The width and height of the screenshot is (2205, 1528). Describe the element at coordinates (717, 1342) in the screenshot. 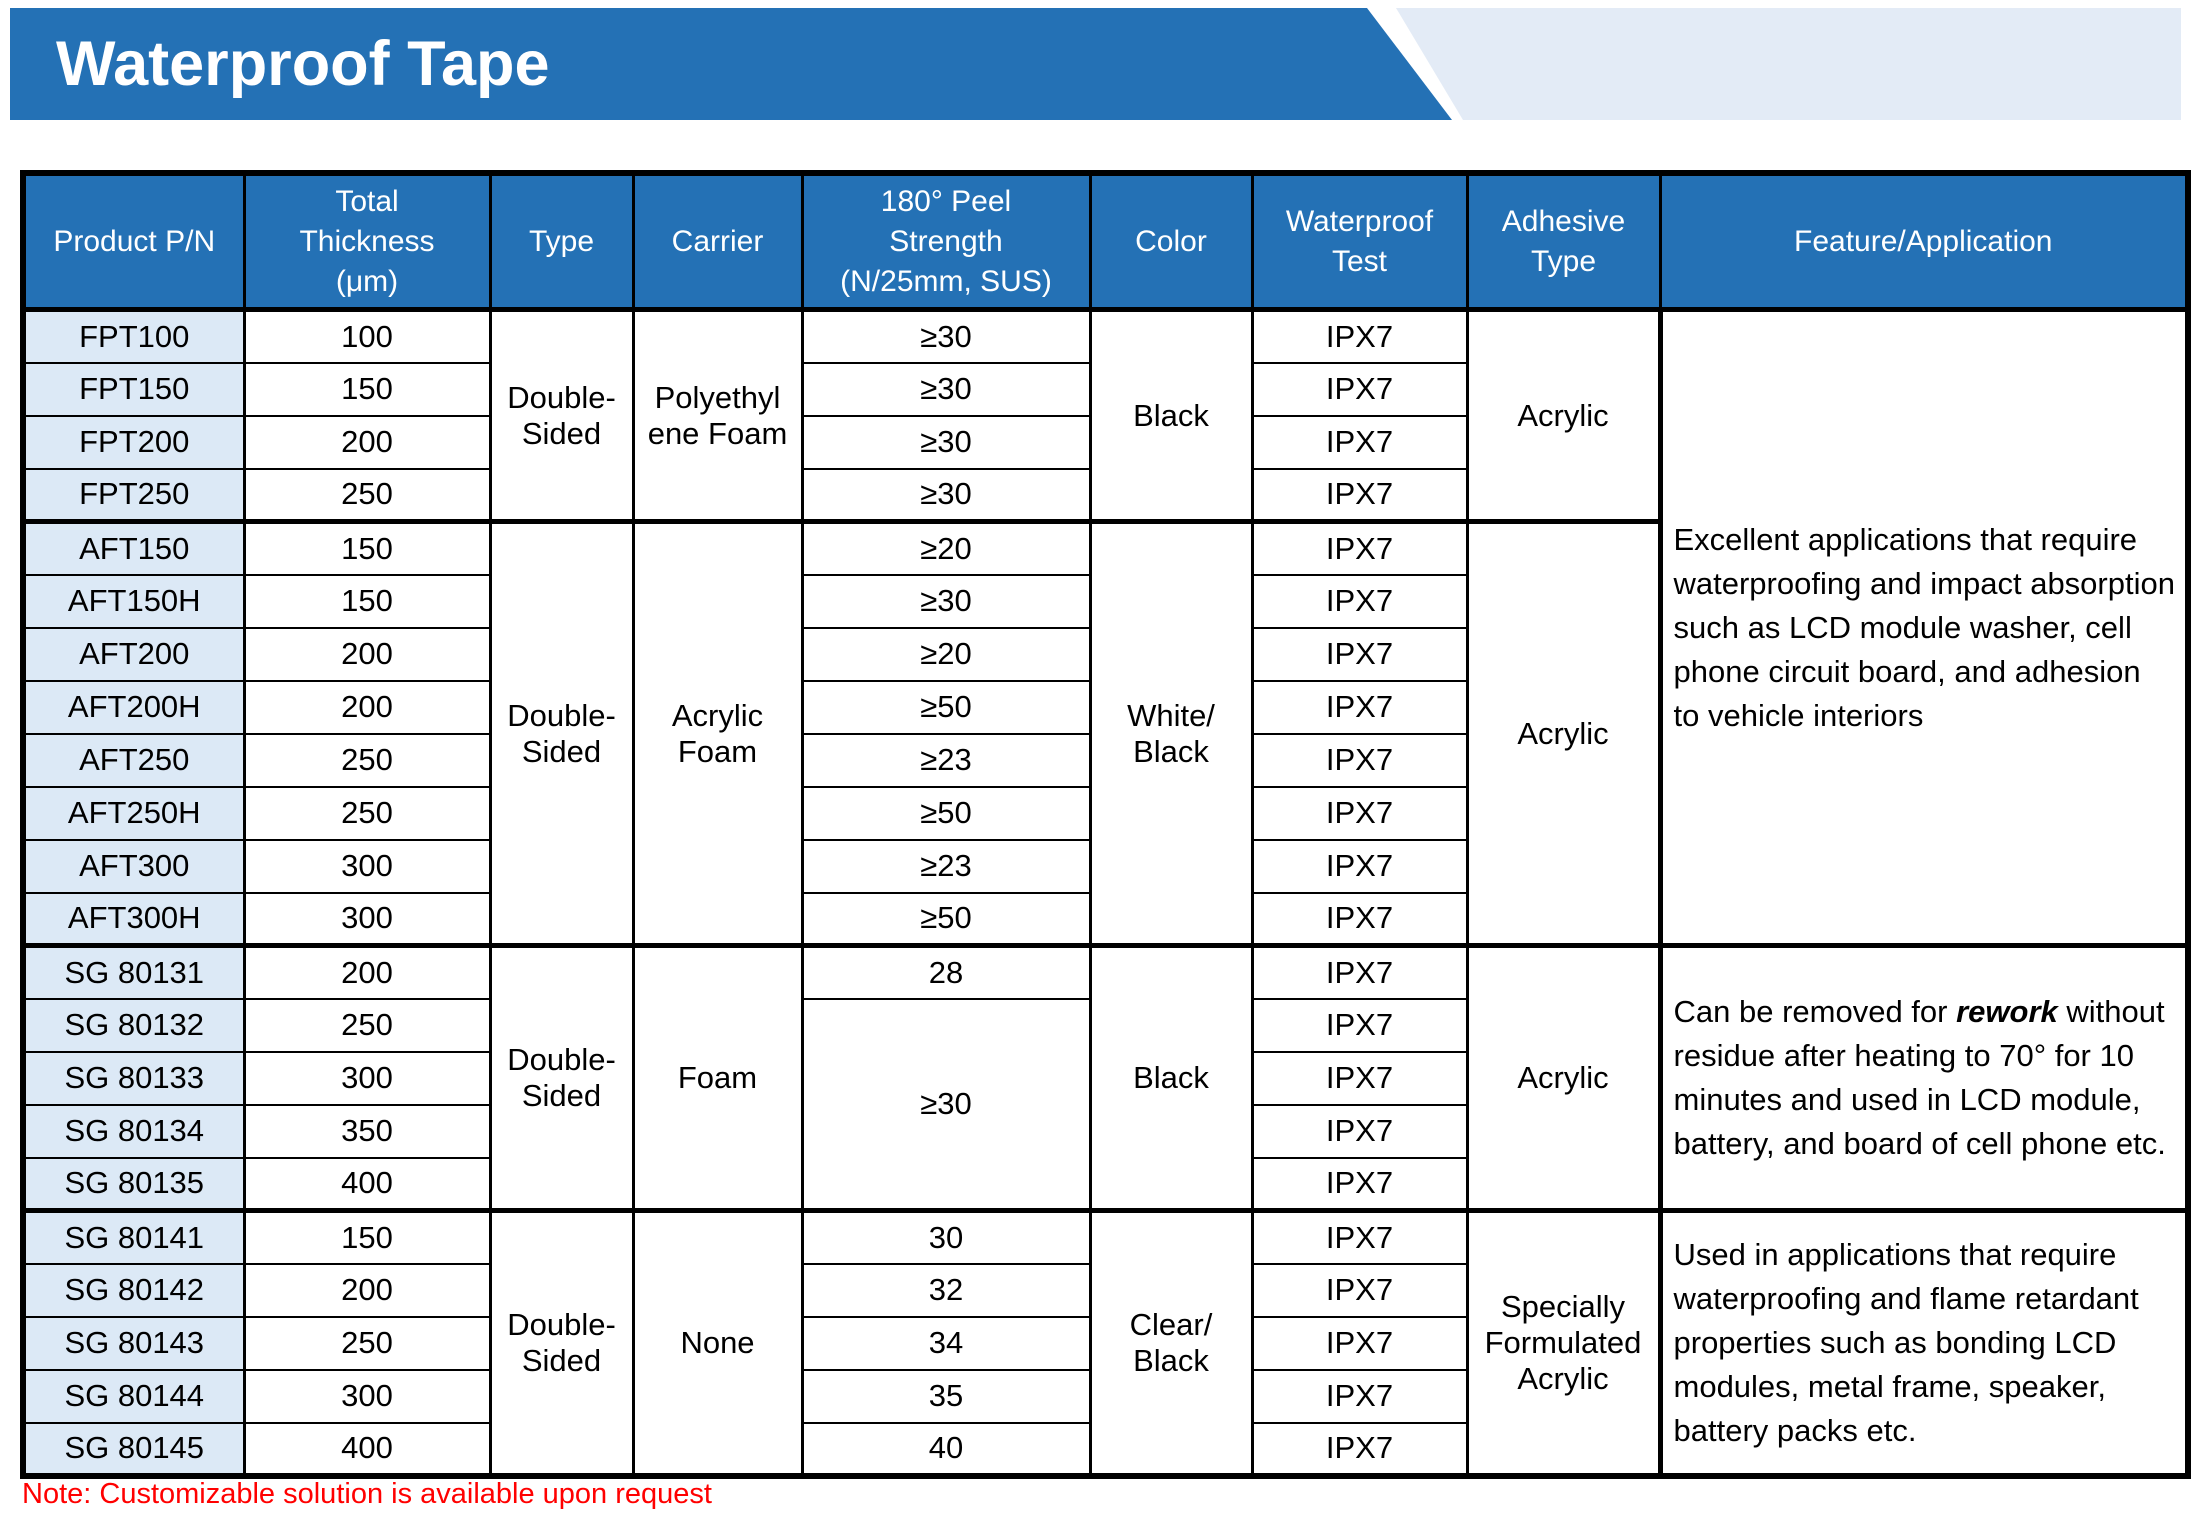

I see `carrier-cell: None` at that location.